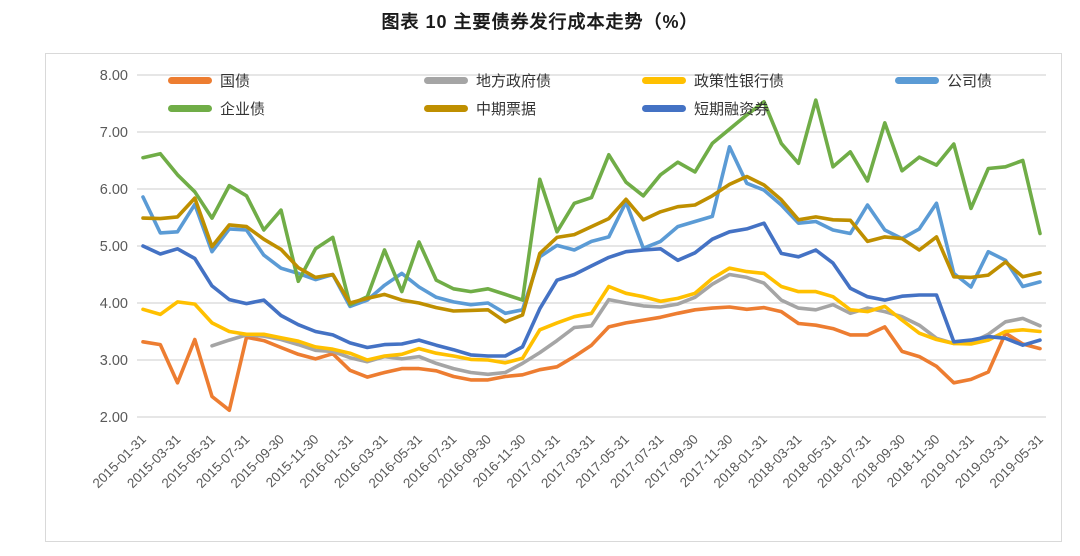  What do you see at coordinates (732, 109) in the screenshot?
I see `legend-label: 短期融资券` at bounding box center [732, 109].